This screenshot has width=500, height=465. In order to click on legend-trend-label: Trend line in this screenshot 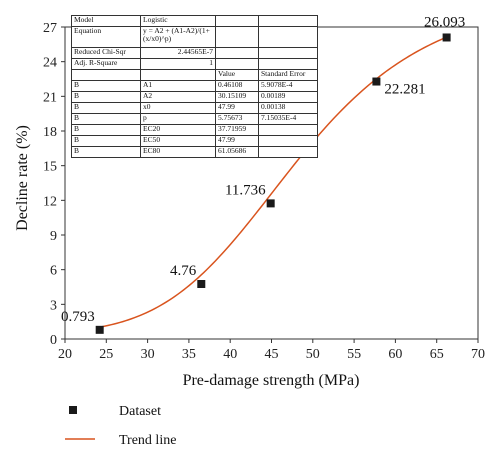, I will do `click(147, 440)`.